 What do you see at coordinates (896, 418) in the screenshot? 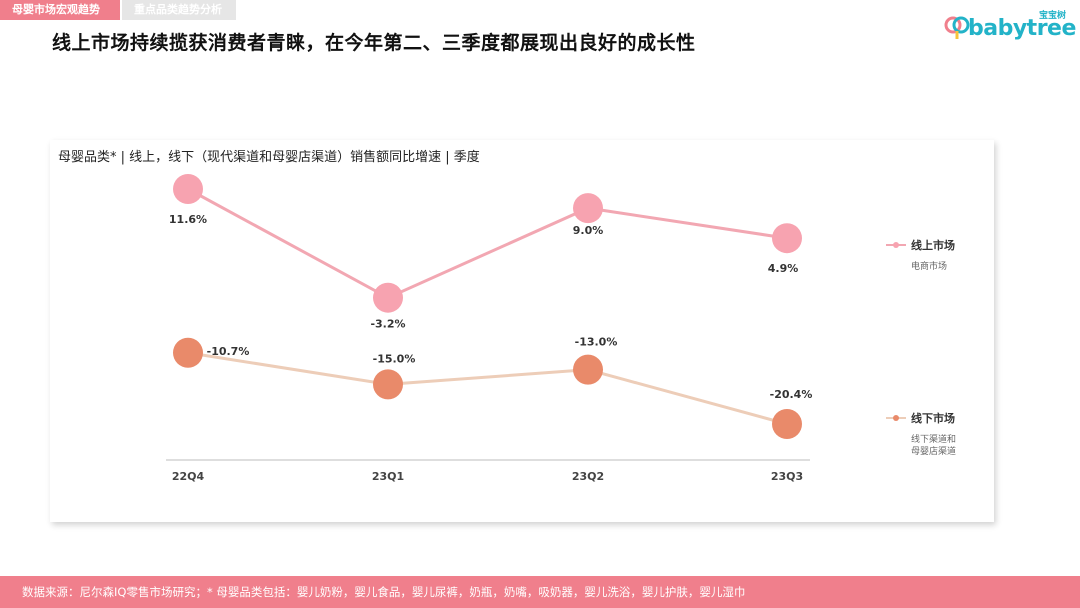
I see `legend-marker-offline` at bounding box center [896, 418].